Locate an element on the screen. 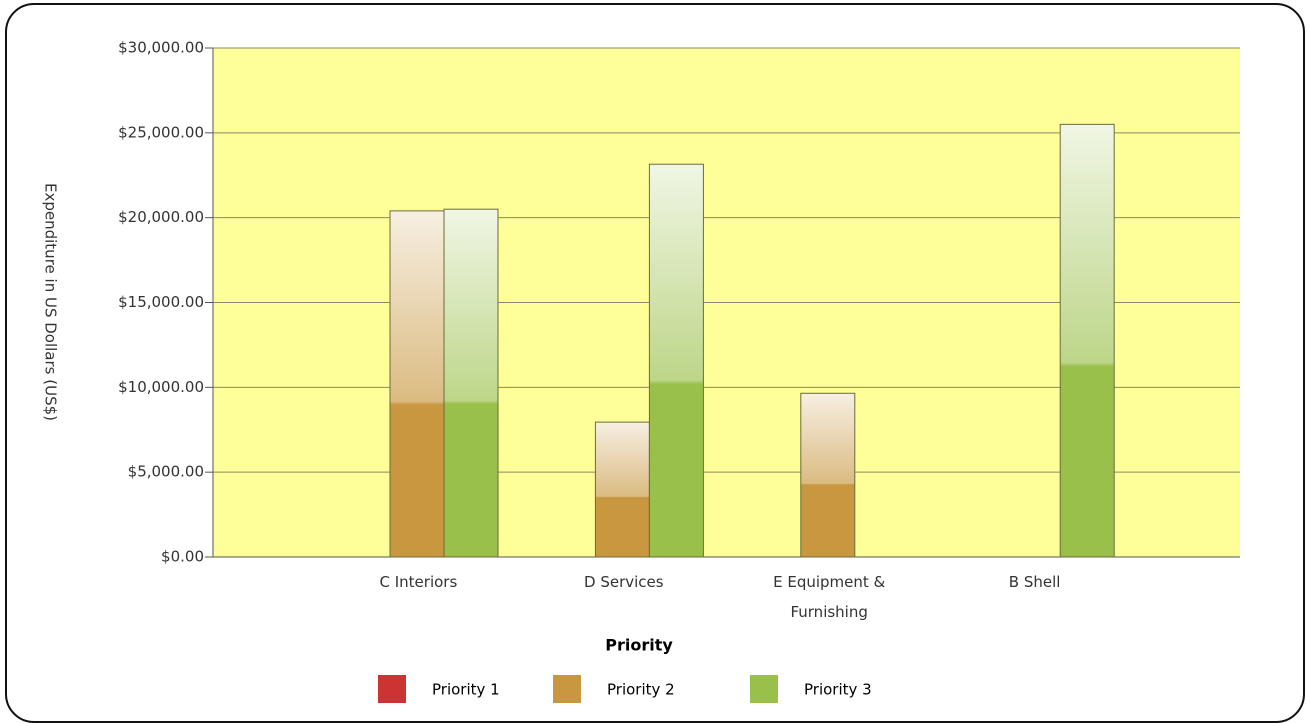 This screenshot has width=1310, height=723. legend-label: Priority 2 is located at coordinates (641, 690).